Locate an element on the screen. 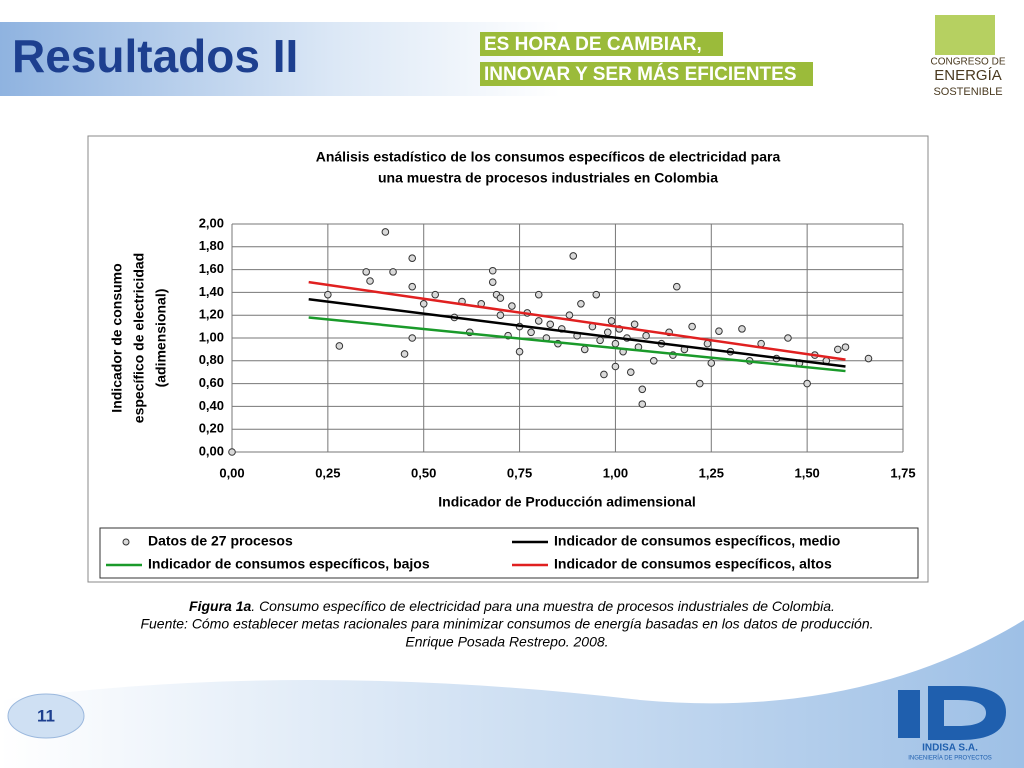 The height and width of the screenshot is (768, 1024). legend-label: Indicador de consumos específicos, bajos is located at coordinates (289, 564).